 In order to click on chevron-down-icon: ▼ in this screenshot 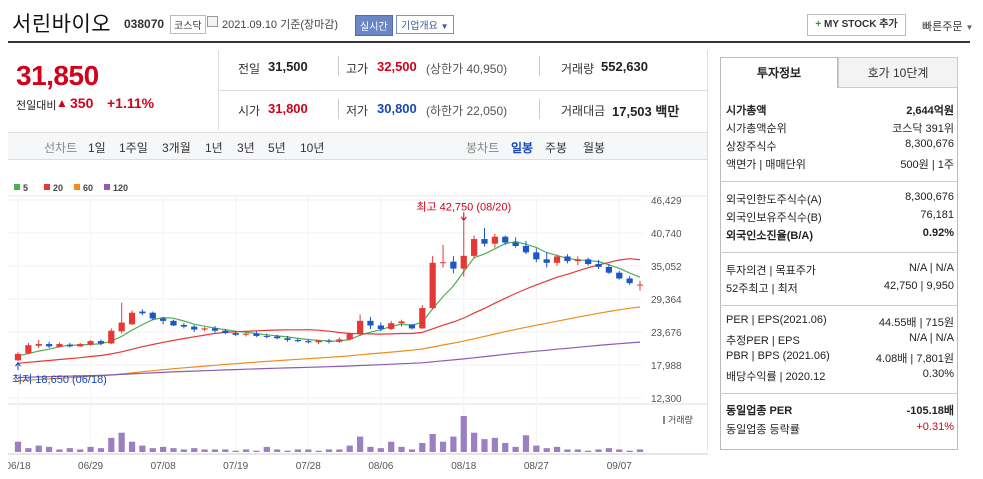, I will do `click(969, 27)`.